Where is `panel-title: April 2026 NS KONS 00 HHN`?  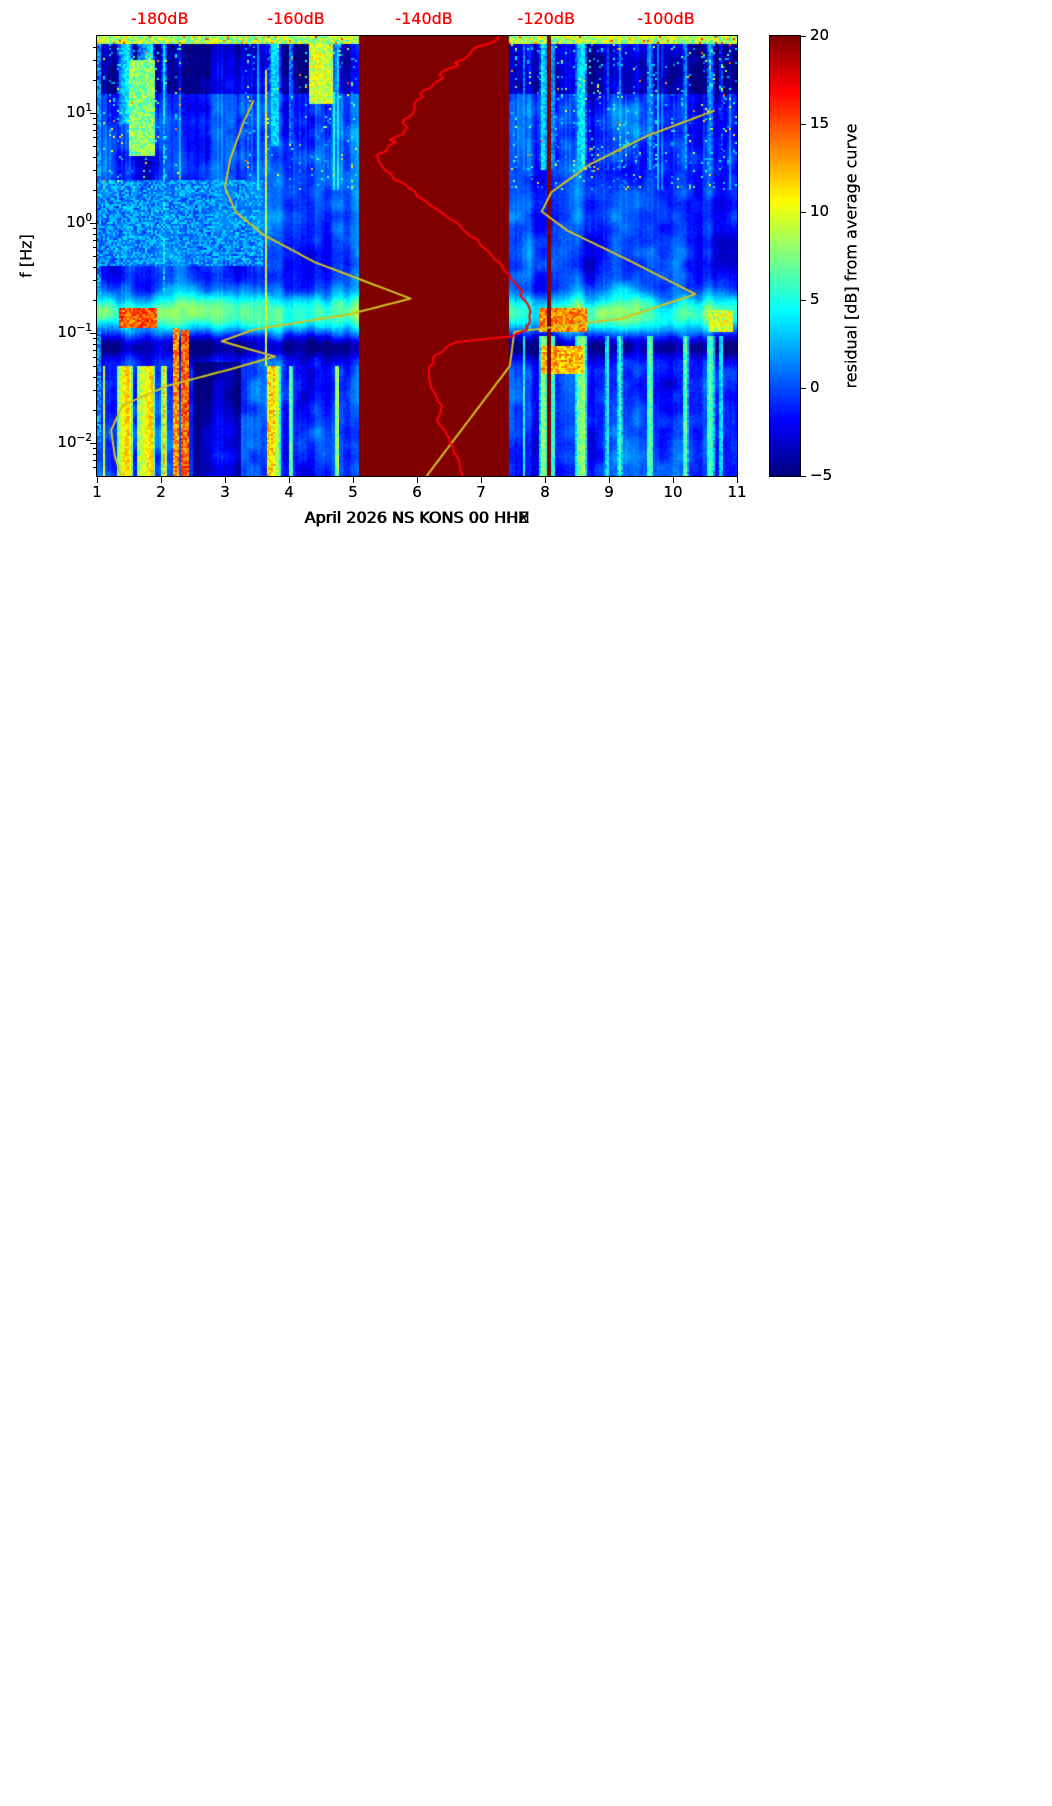 panel-title: April 2026 NS KONS 00 HHN is located at coordinates (417, 517).